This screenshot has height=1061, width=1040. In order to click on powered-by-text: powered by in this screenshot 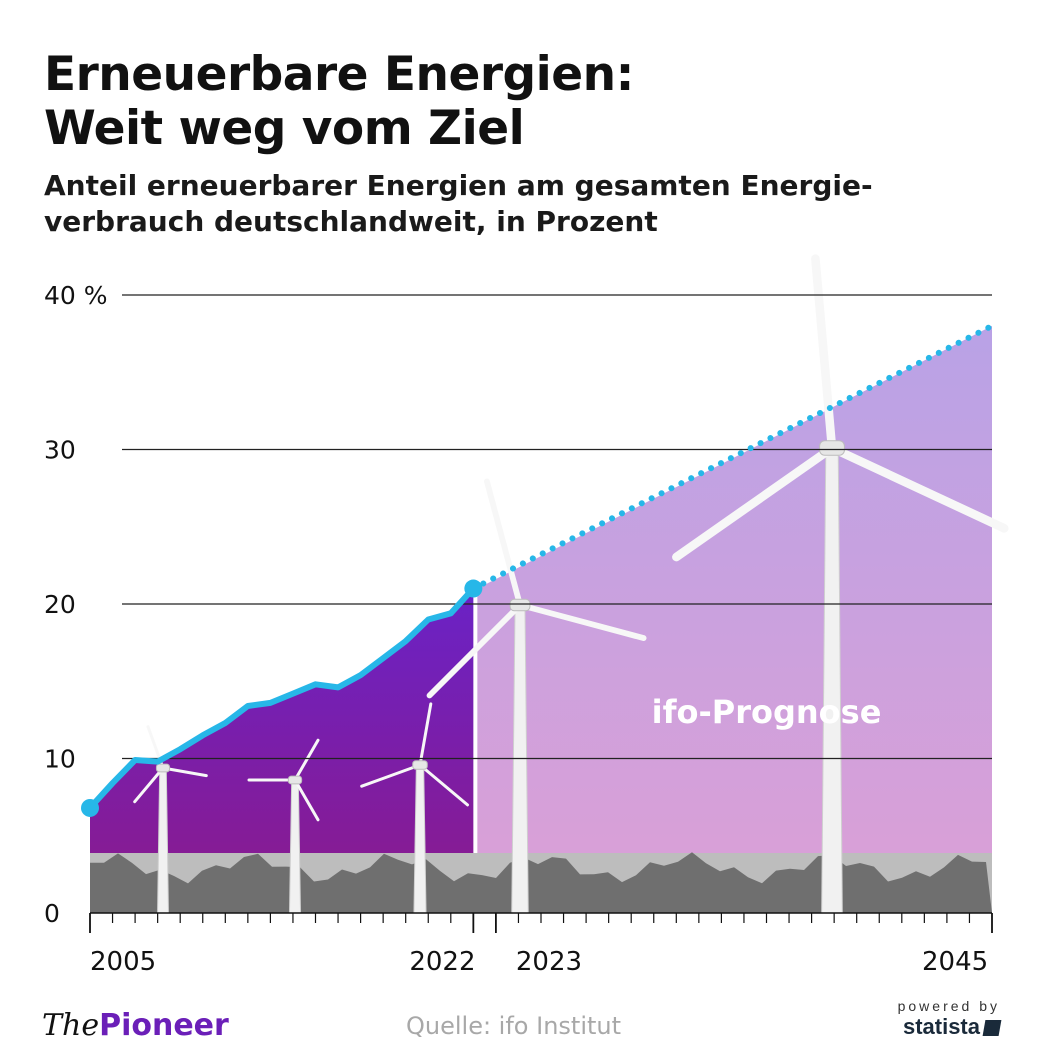, I will do `click(948, 1006)`.